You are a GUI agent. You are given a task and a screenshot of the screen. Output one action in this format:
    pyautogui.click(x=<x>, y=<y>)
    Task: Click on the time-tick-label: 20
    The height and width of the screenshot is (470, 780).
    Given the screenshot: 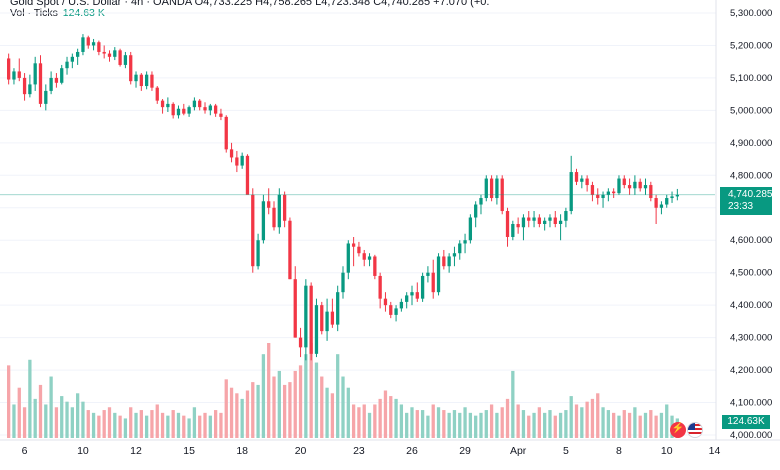 What is the action you would take?
    pyautogui.click(x=301, y=451)
    